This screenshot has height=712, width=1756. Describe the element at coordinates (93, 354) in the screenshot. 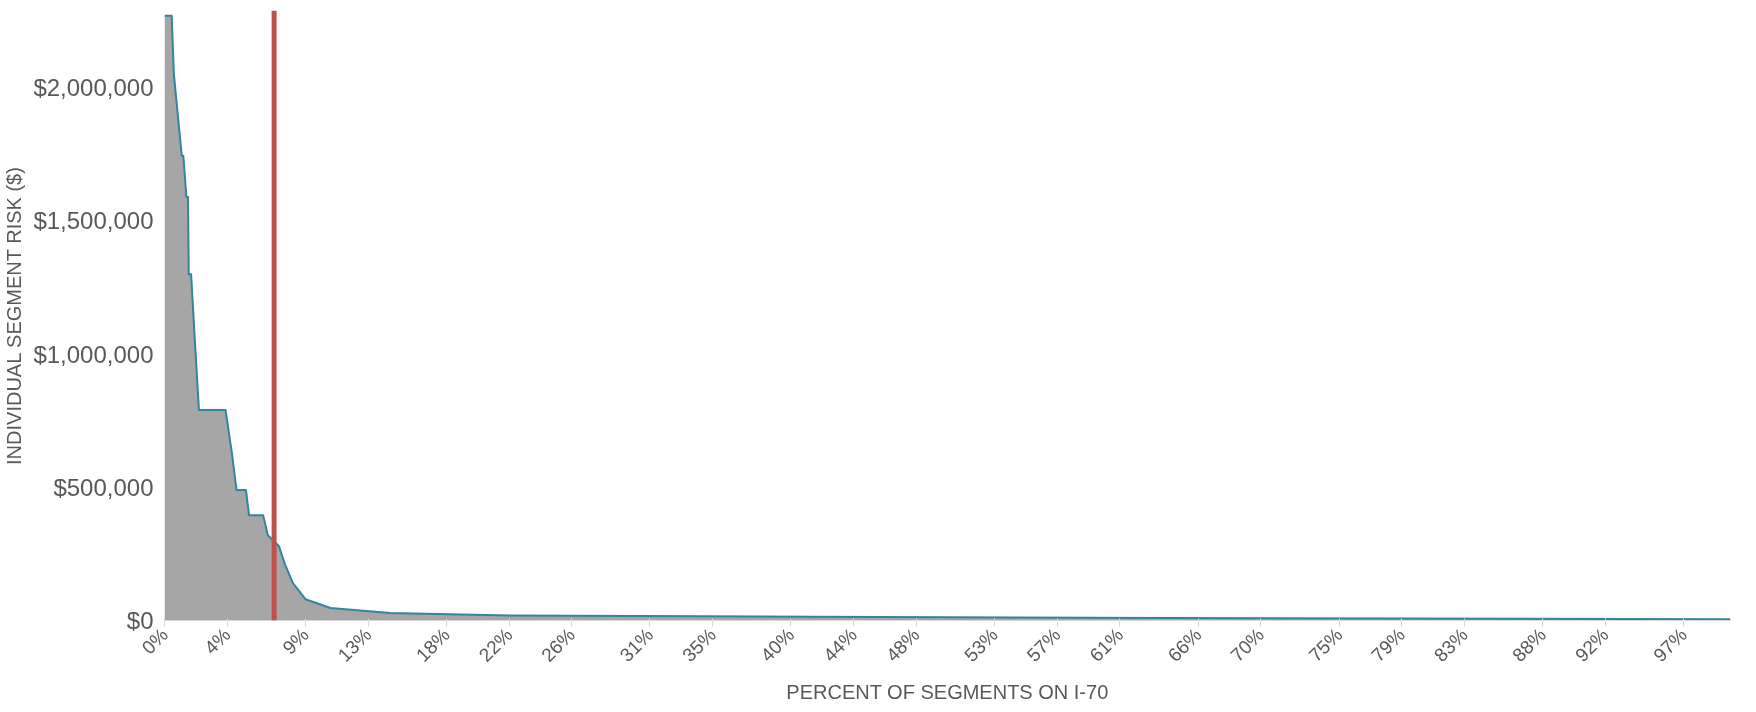

I see `y-tick-label: $1,000,000` at that location.